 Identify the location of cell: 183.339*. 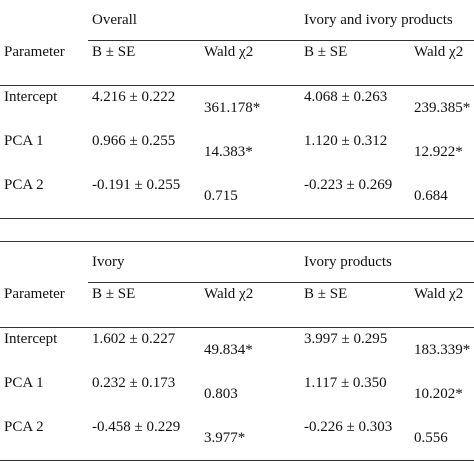
(442, 349).